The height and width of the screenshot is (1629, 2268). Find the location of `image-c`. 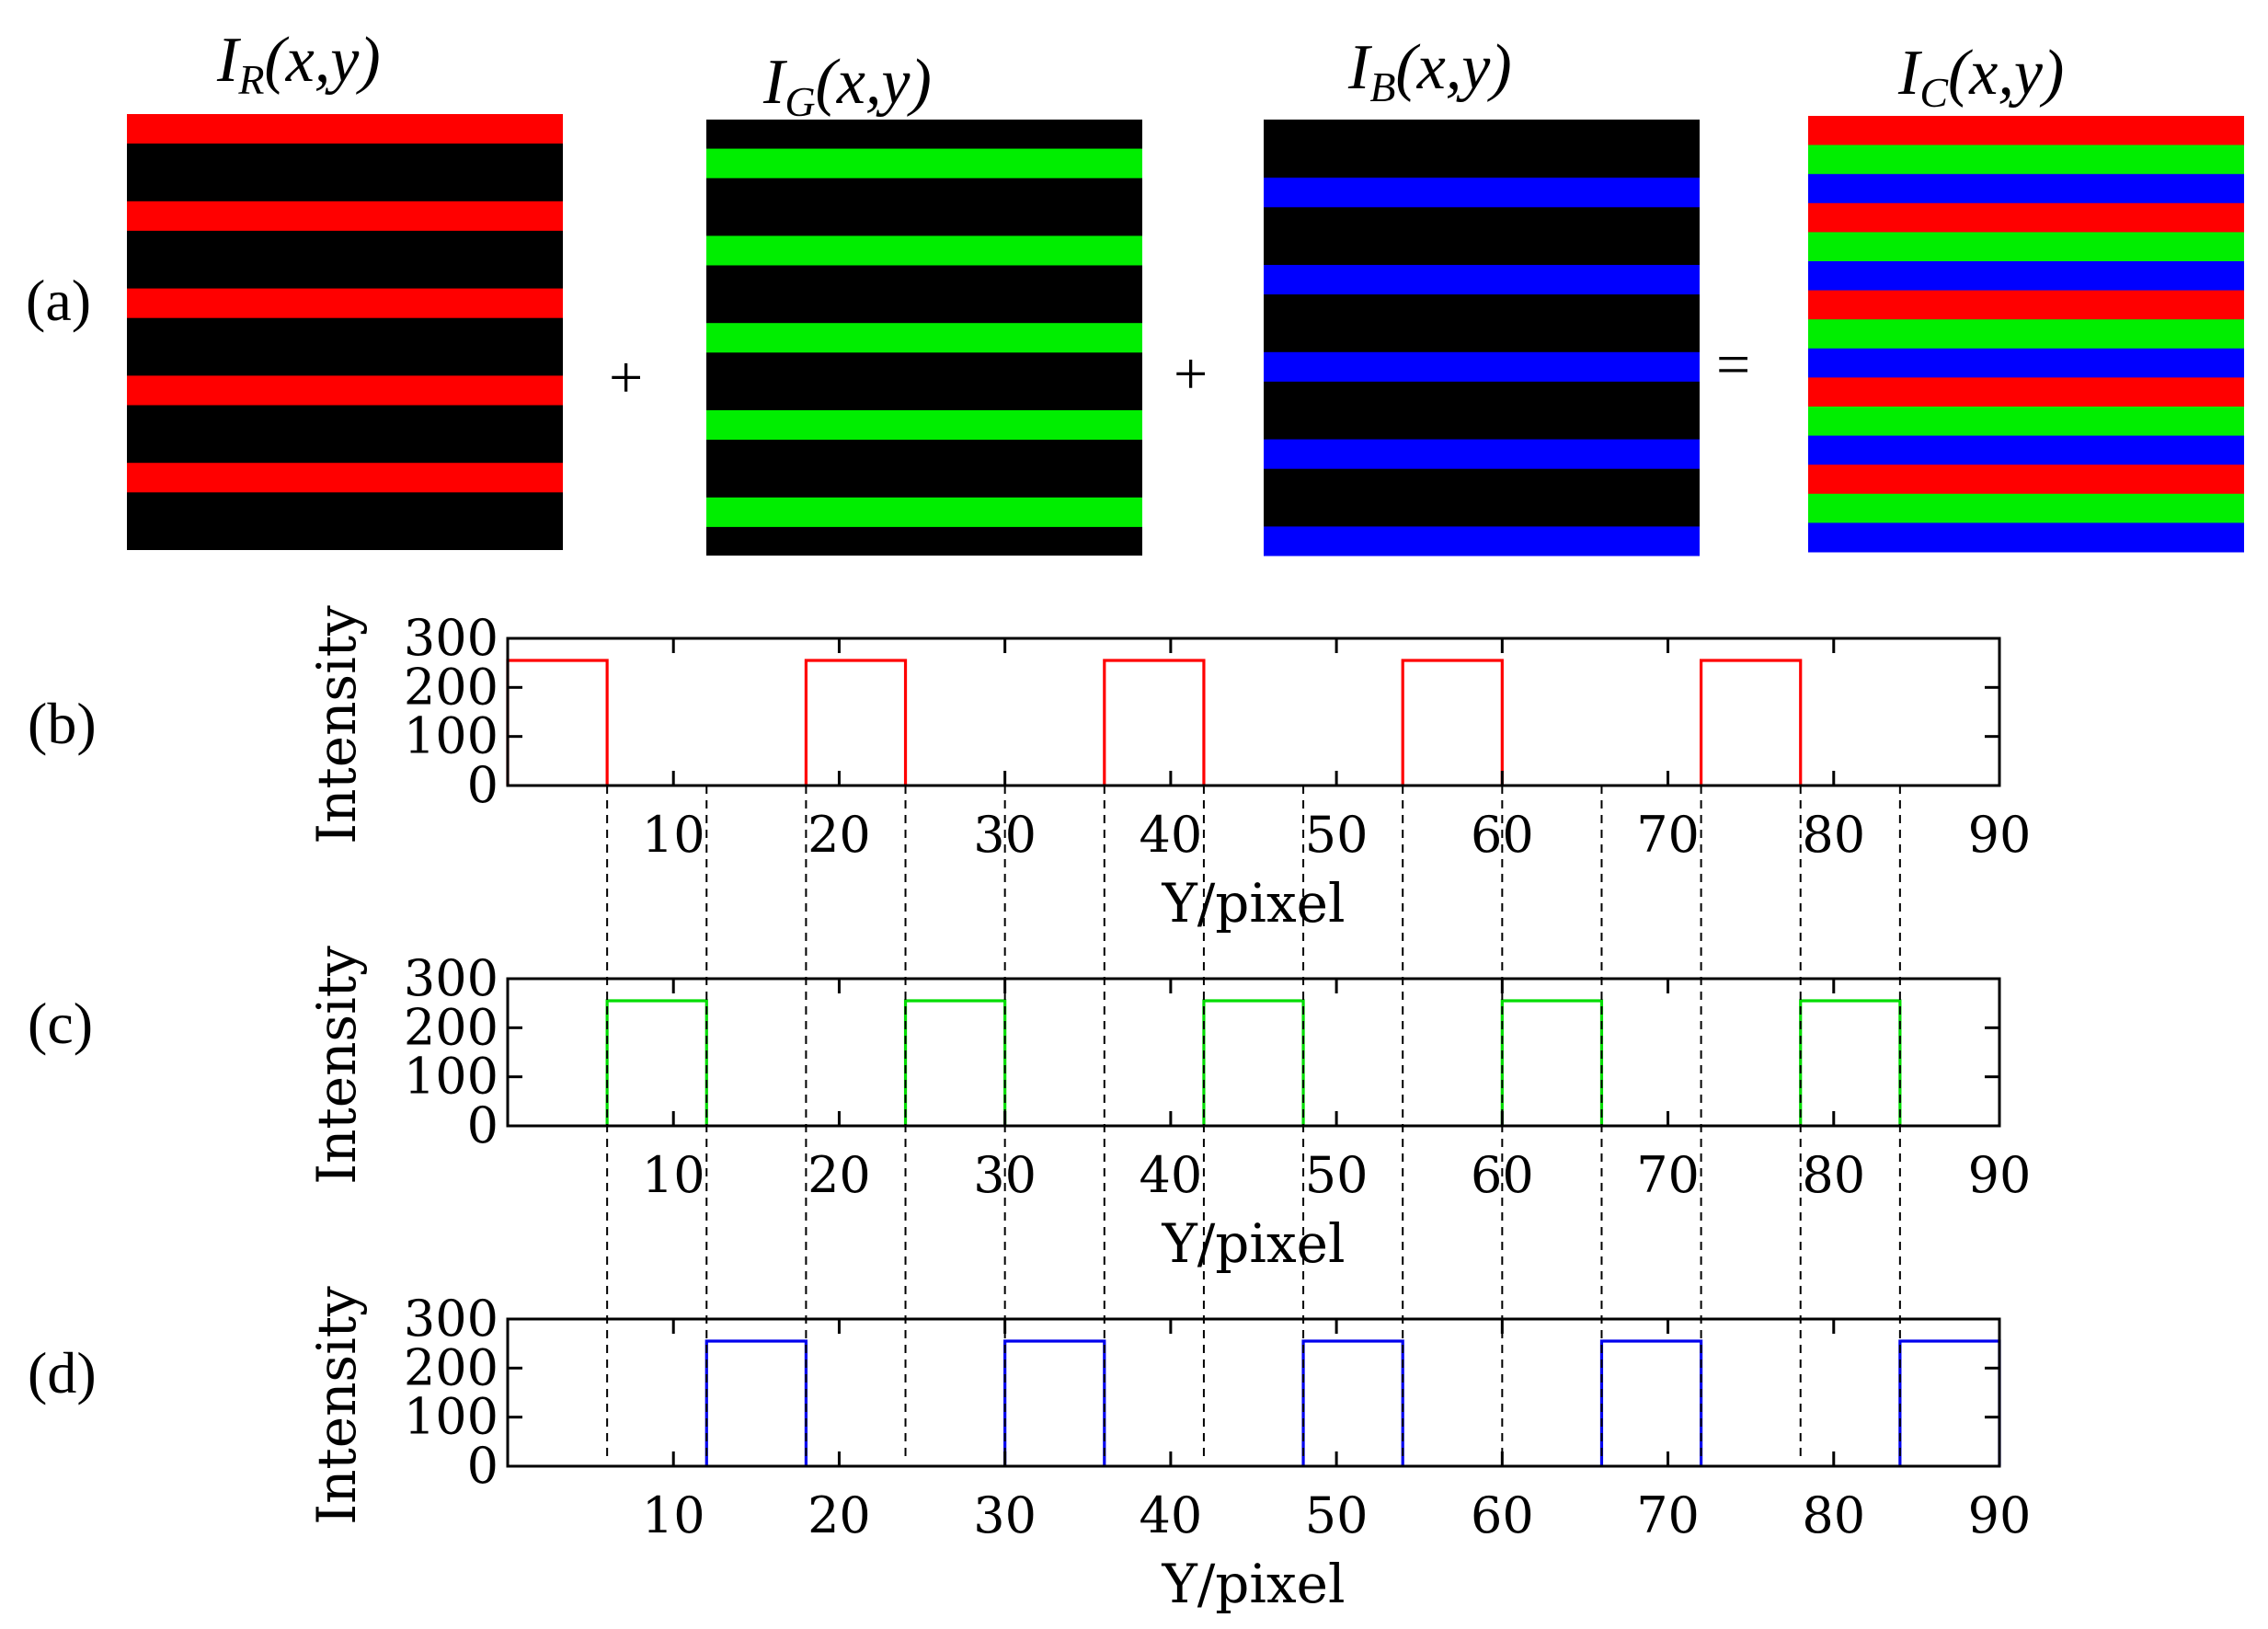

image-c is located at coordinates (2026, 334).